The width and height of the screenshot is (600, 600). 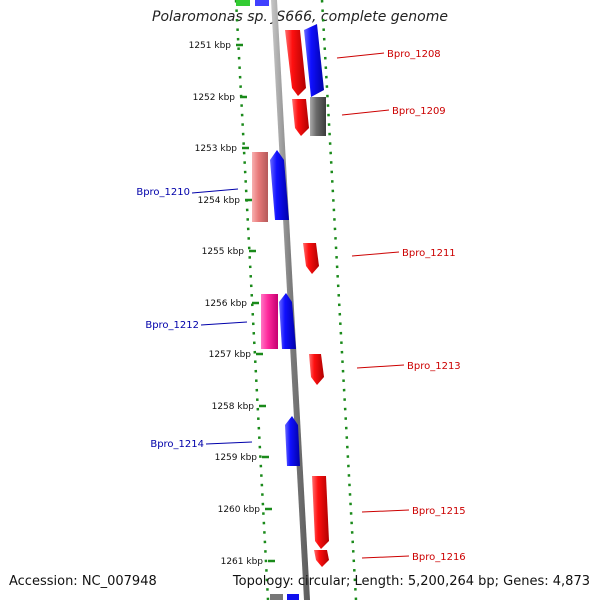 I want to click on gene-block-1210-salmon, so click(x=260, y=187).